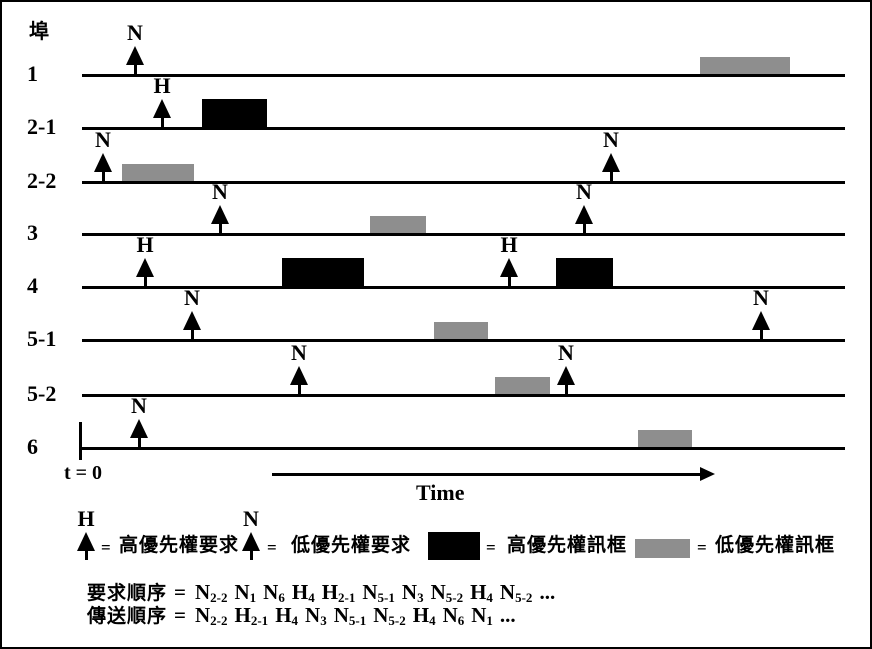  Describe the element at coordinates (775, 545) in the screenshot. I see `legend-item-text: 低優先權訊框` at that location.